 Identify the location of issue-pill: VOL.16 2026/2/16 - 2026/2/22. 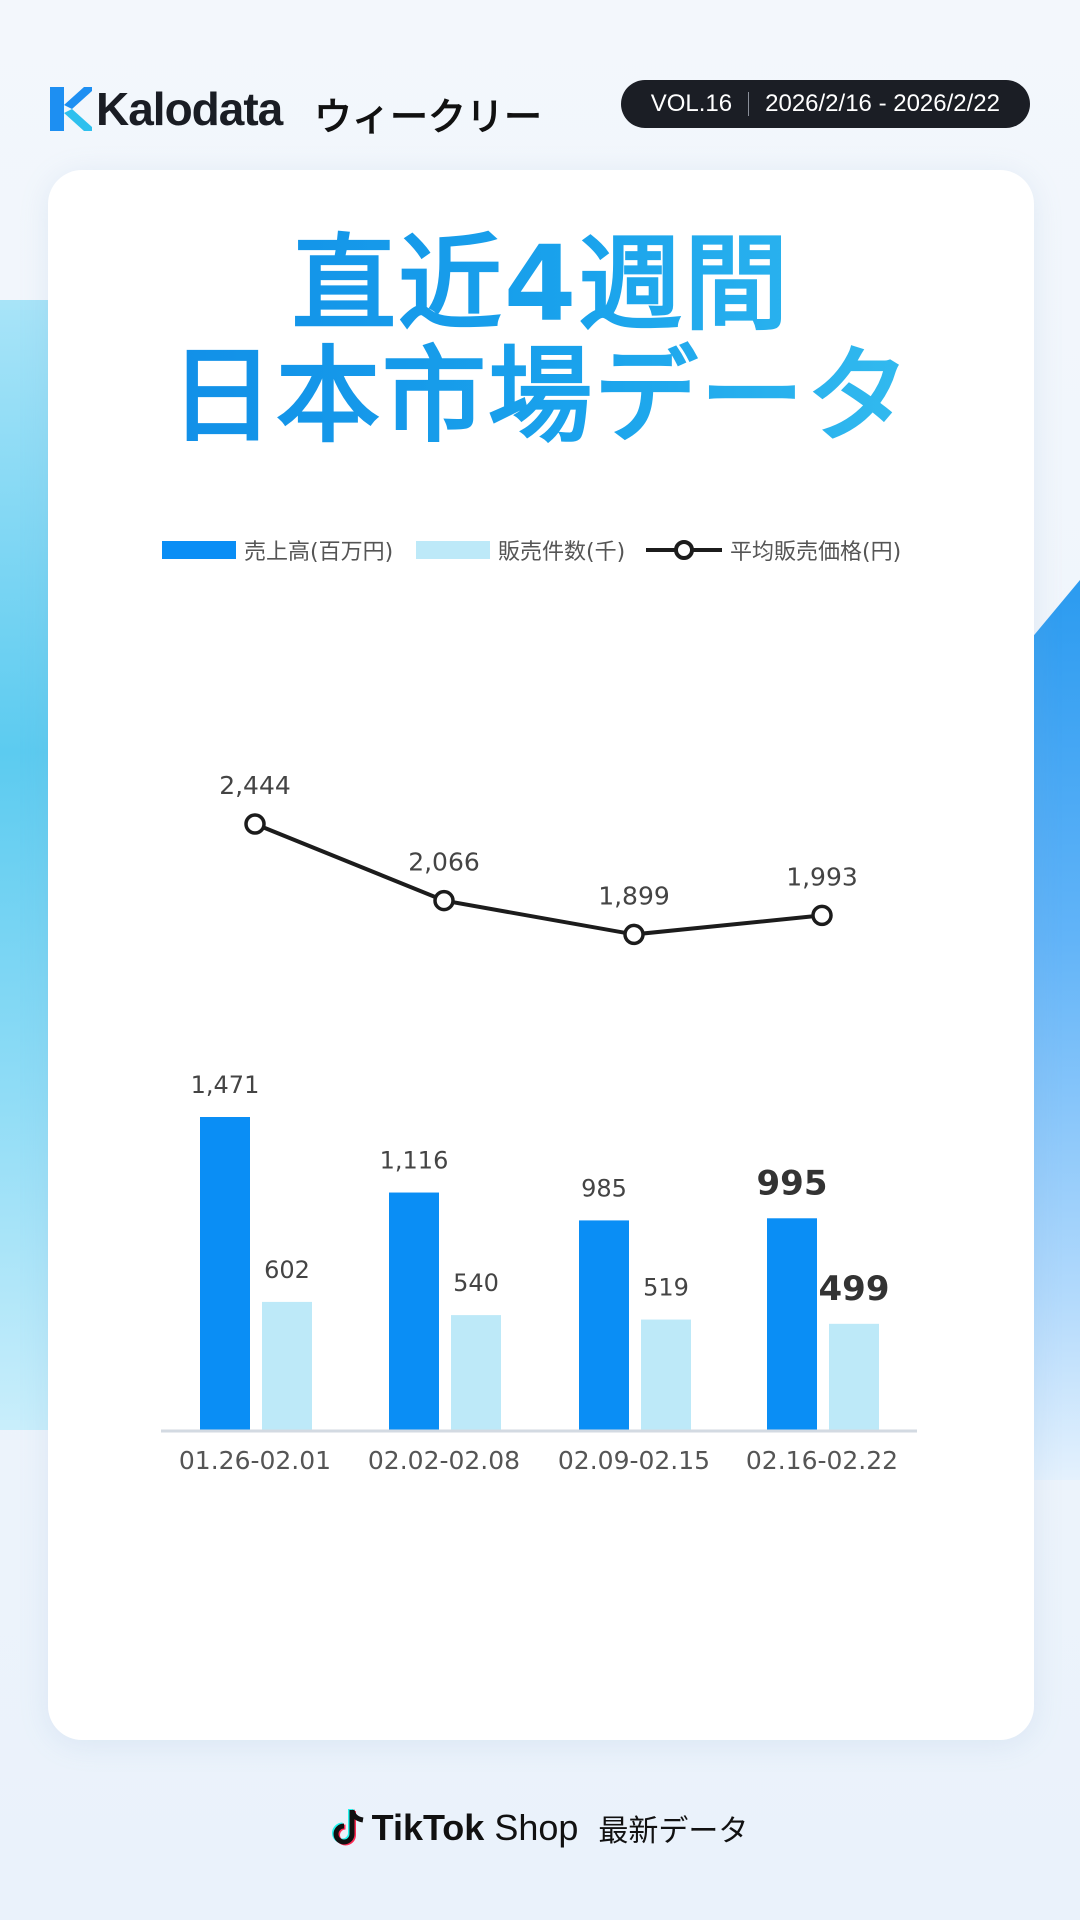
(825, 104).